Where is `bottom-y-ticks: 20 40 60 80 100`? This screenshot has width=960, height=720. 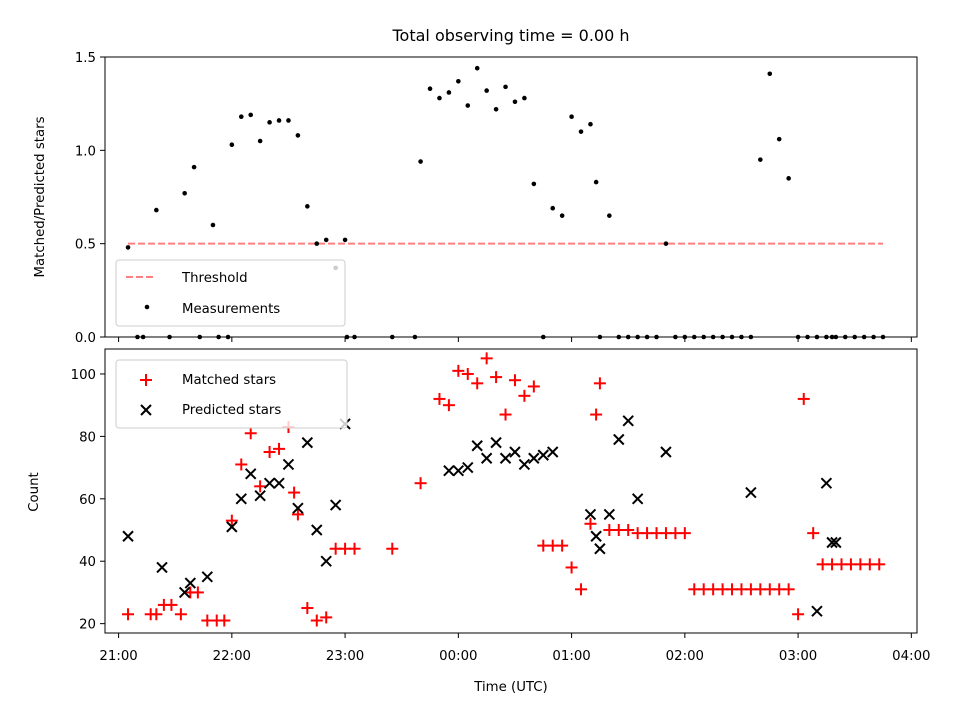 bottom-y-ticks: 20 40 60 80 100 is located at coordinates (88, 500).